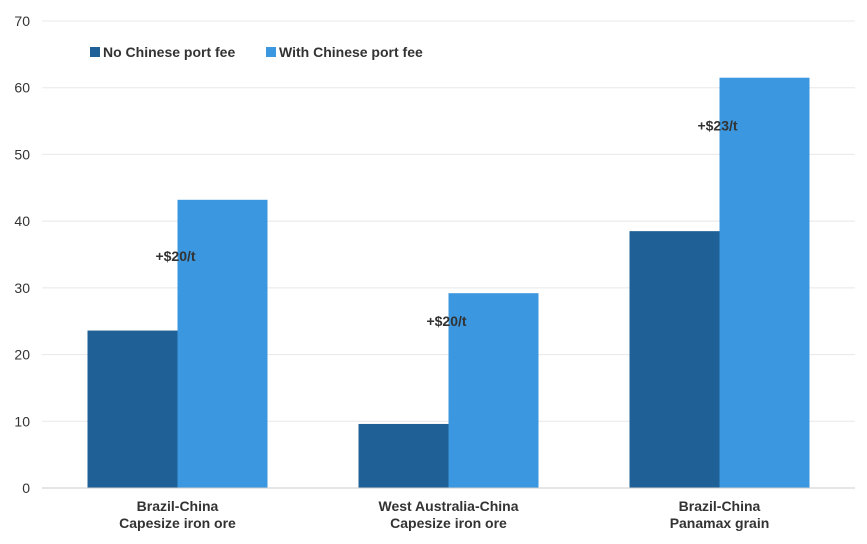 The height and width of the screenshot is (544, 867). What do you see at coordinates (717, 126) in the screenshot?
I see `difference-annotation: +$23/t` at bounding box center [717, 126].